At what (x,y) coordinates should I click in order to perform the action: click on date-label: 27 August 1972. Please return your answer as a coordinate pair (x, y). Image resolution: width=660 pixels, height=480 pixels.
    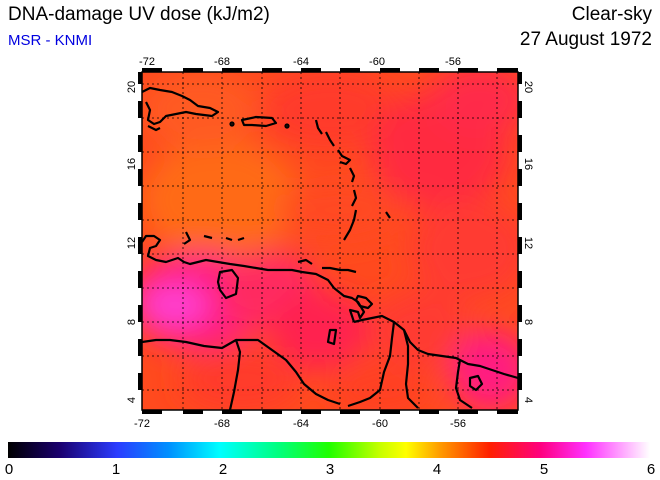
    Looking at the image, I should click on (585, 39).